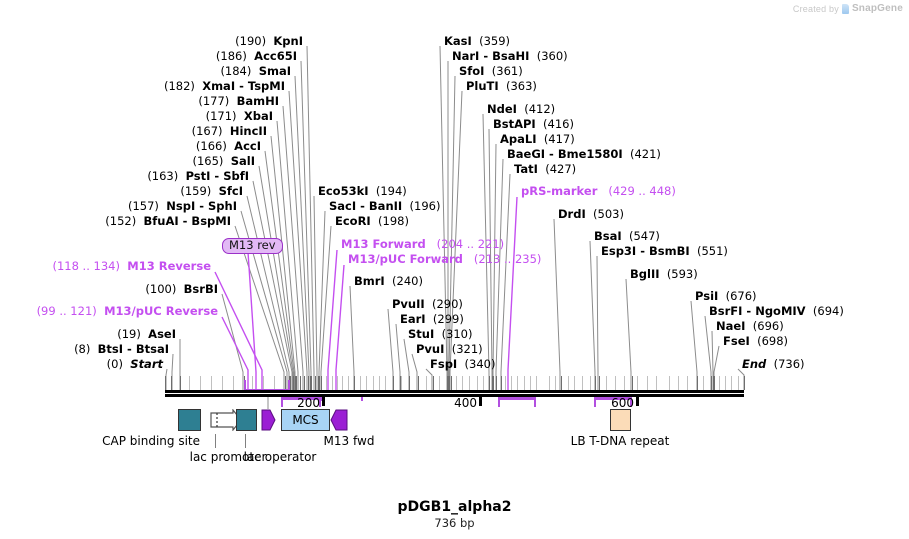 The width and height of the screenshot is (909, 539). What do you see at coordinates (518, 139) in the screenshot?
I see `label-name: ApaLI` at bounding box center [518, 139].